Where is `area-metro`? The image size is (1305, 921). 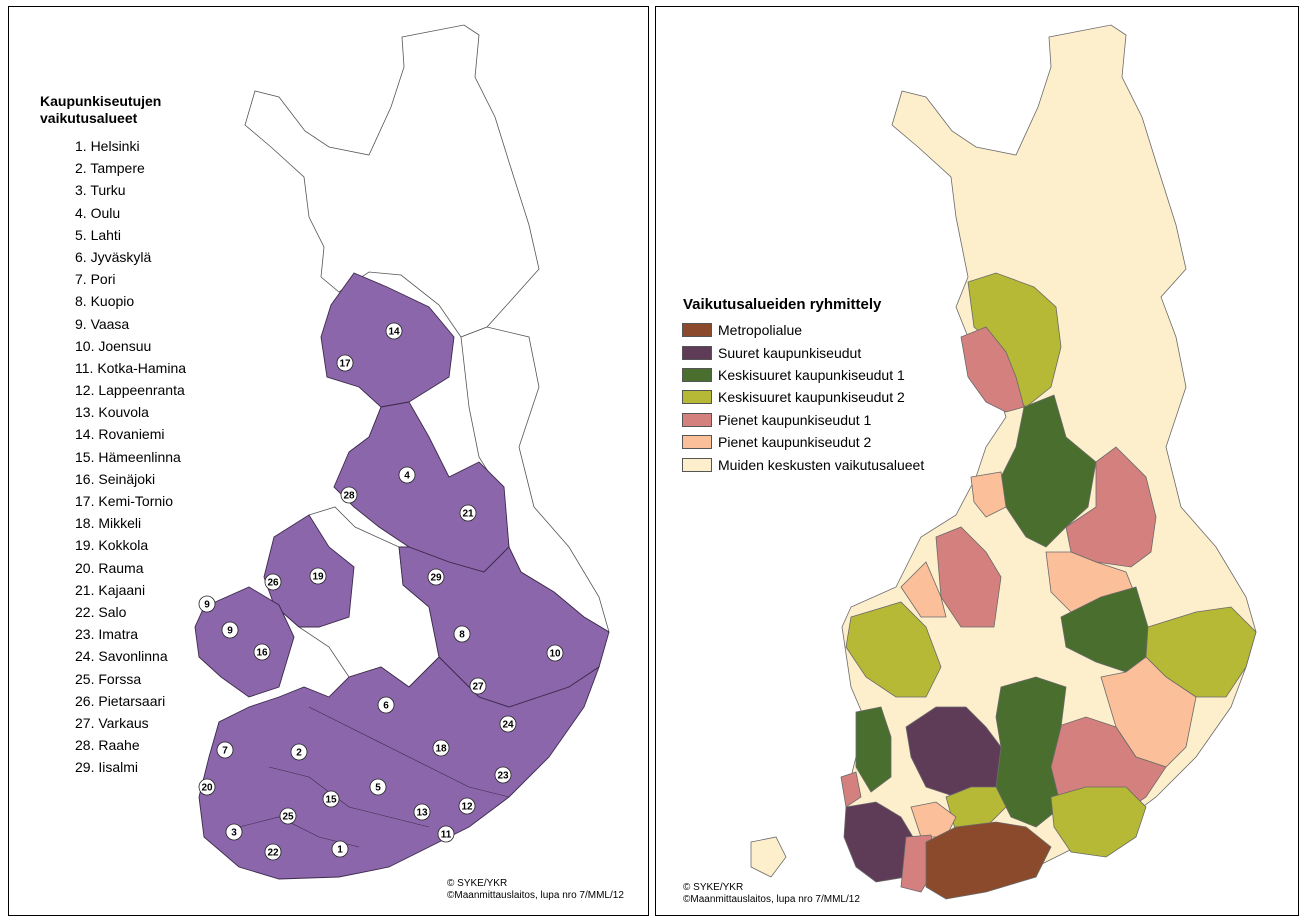 area-metro is located at coordinates (988, 860).